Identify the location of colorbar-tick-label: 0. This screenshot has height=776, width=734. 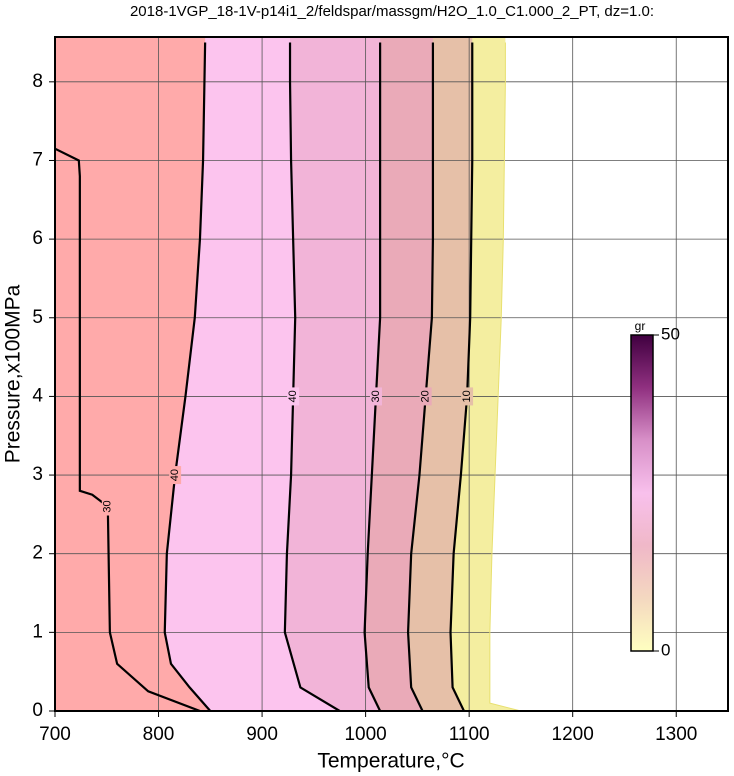
(665, 649).